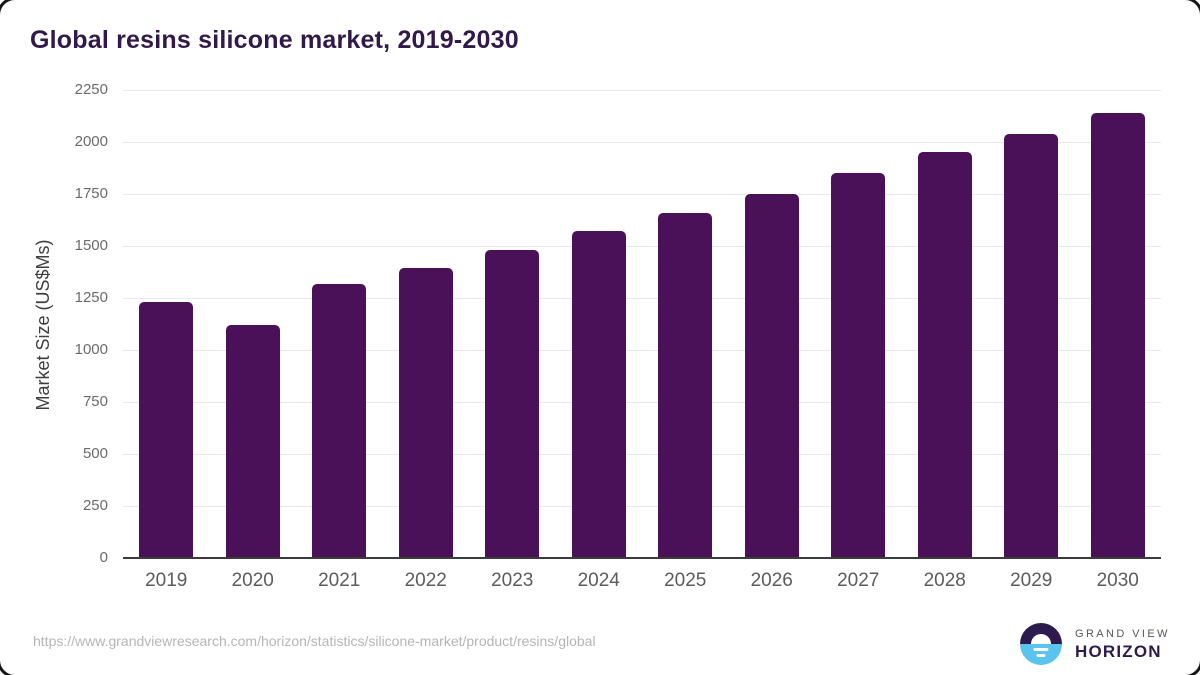  Describe the element at coordinates (91, 193) in the screenshot. I see `y-tick-label: 1750` at that location.